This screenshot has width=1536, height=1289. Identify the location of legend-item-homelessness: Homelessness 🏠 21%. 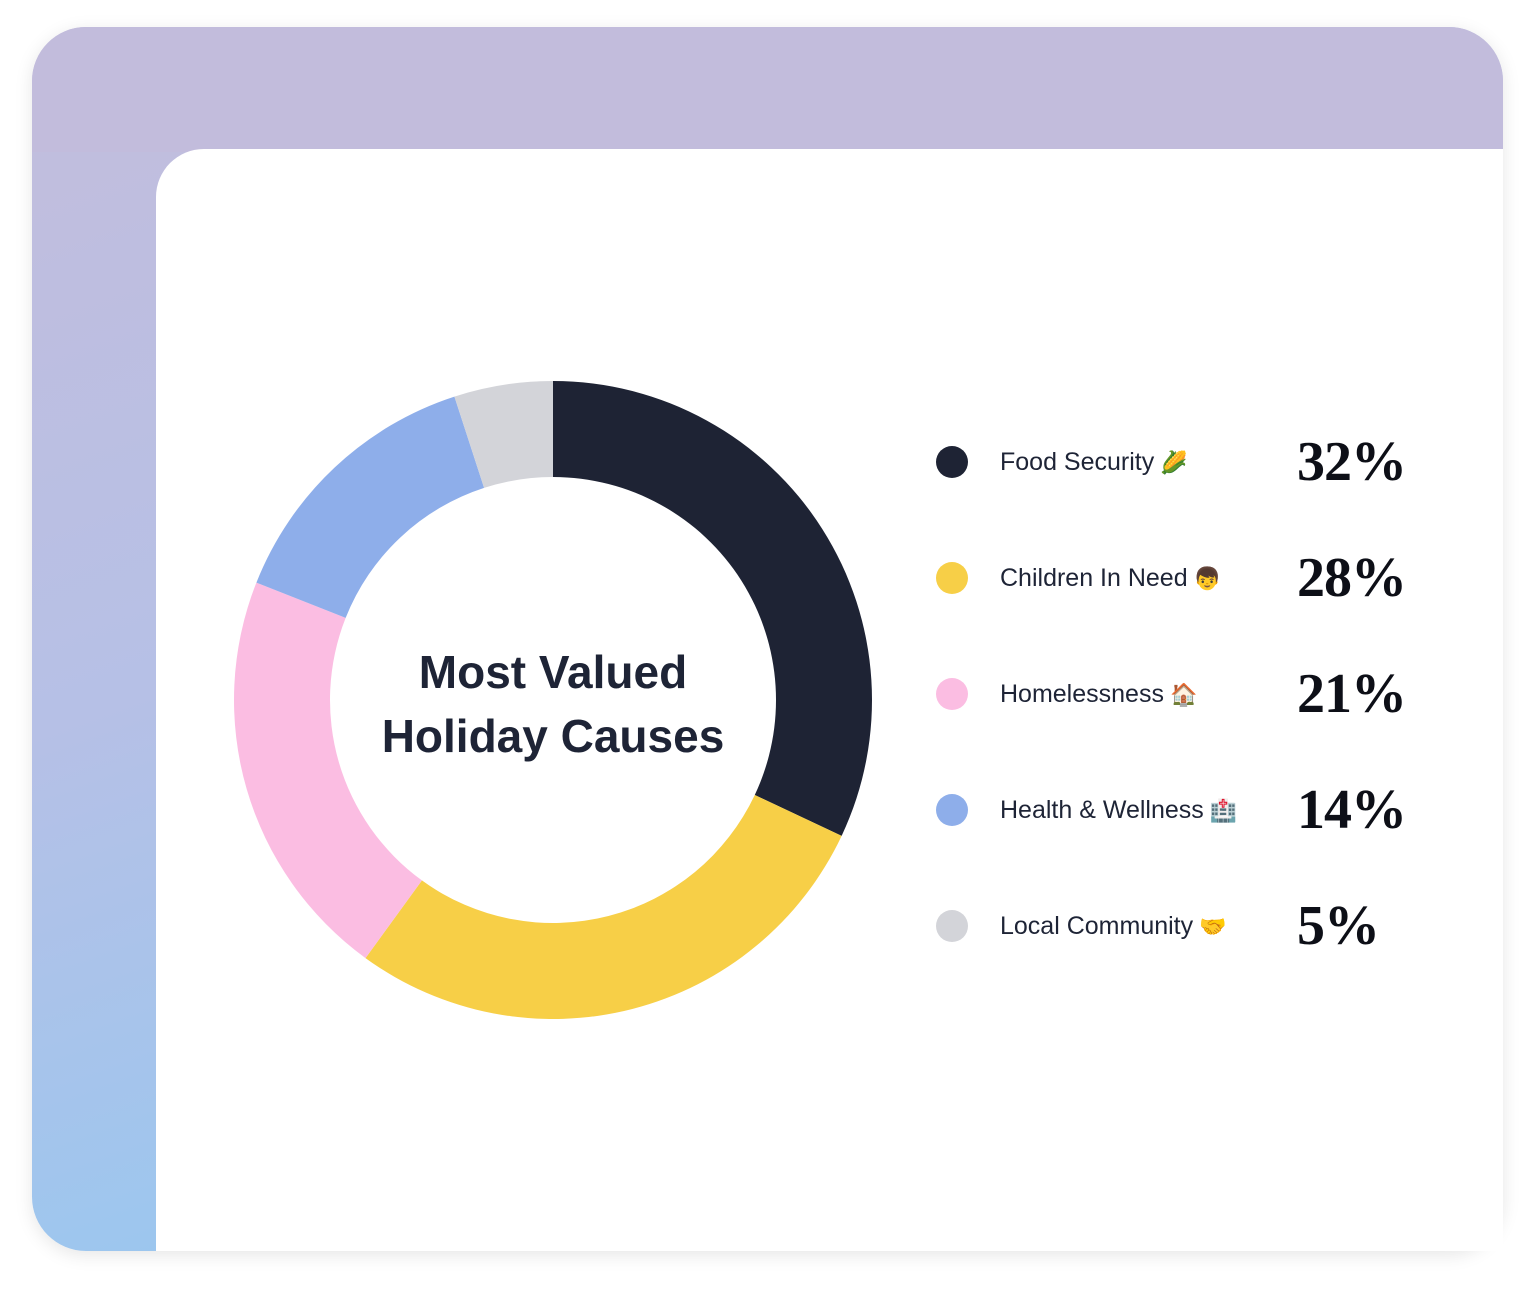
(1215, 721).